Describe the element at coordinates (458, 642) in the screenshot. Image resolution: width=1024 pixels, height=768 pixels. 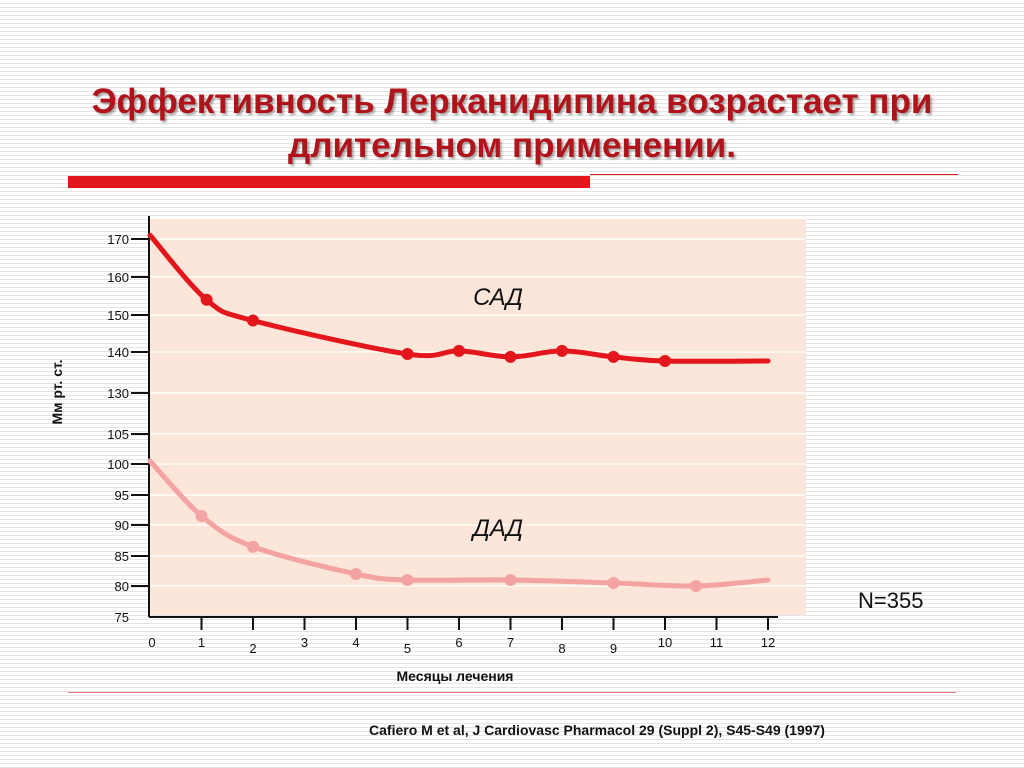
I see `x-tick-label: 6` at that location.